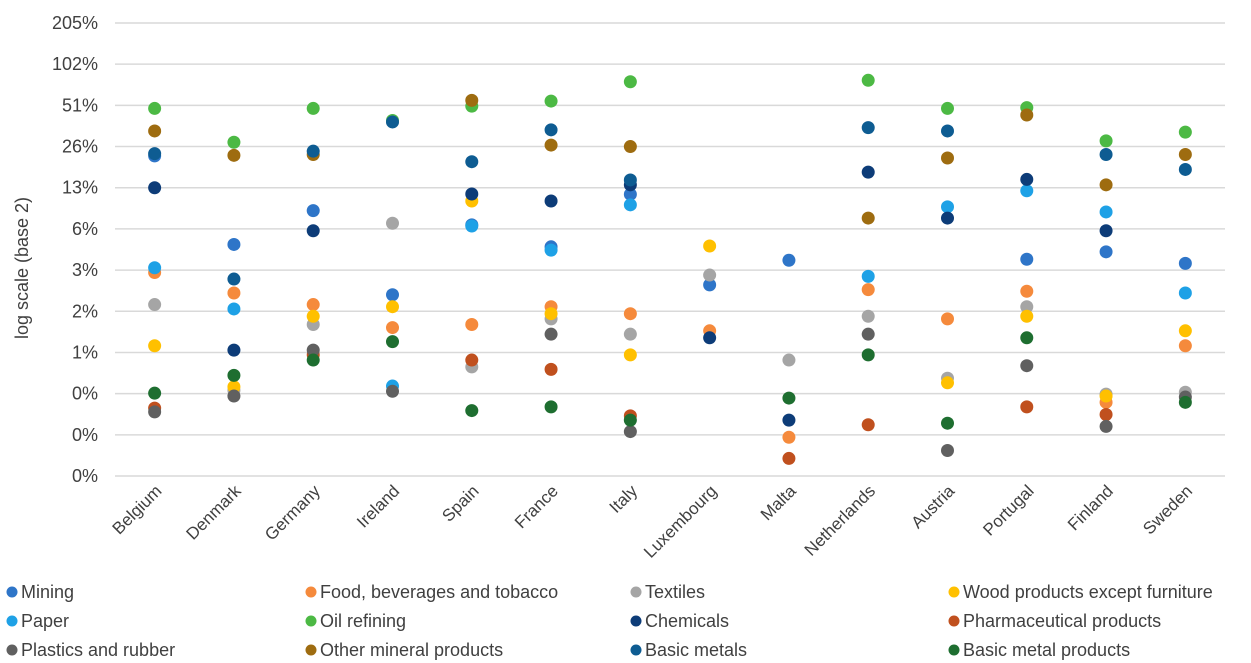 The image size is (1251, 663). What do you see at coordinates (1090, 507) in the screenshot?
I see `x-tick-label: Finland` at bounding box center [1090, 507].